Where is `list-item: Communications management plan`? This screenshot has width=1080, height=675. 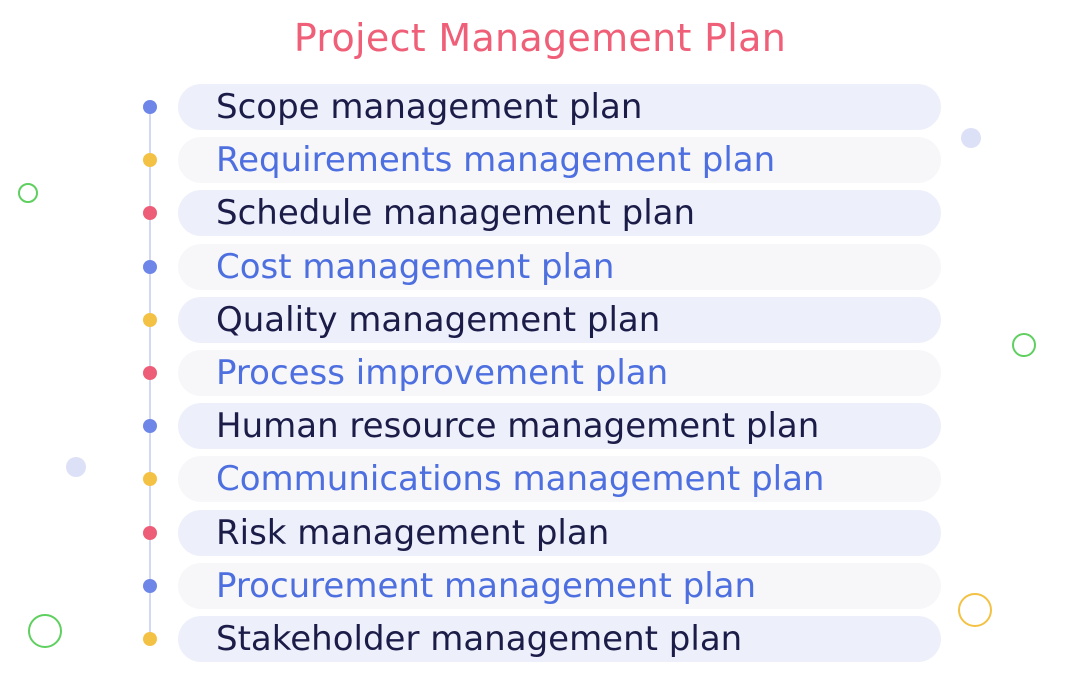
list-item: Communications management plan is located at coordinates (559, 479).